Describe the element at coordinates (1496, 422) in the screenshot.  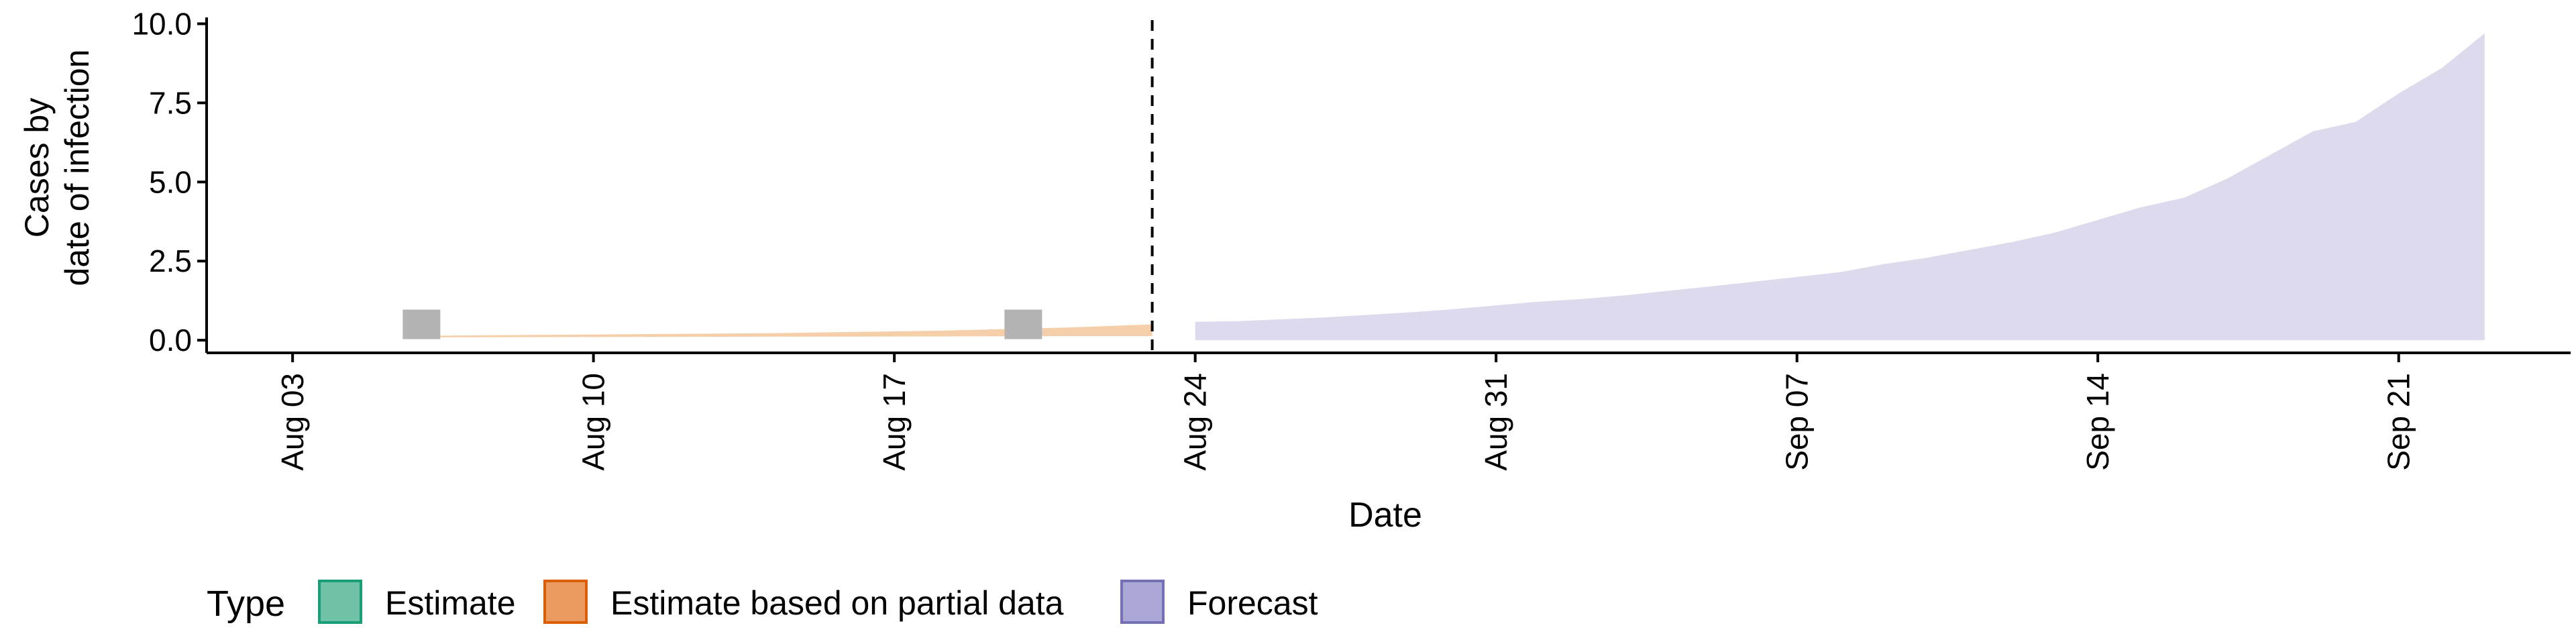
I see `x-tick-label: Aug 31` at that location.